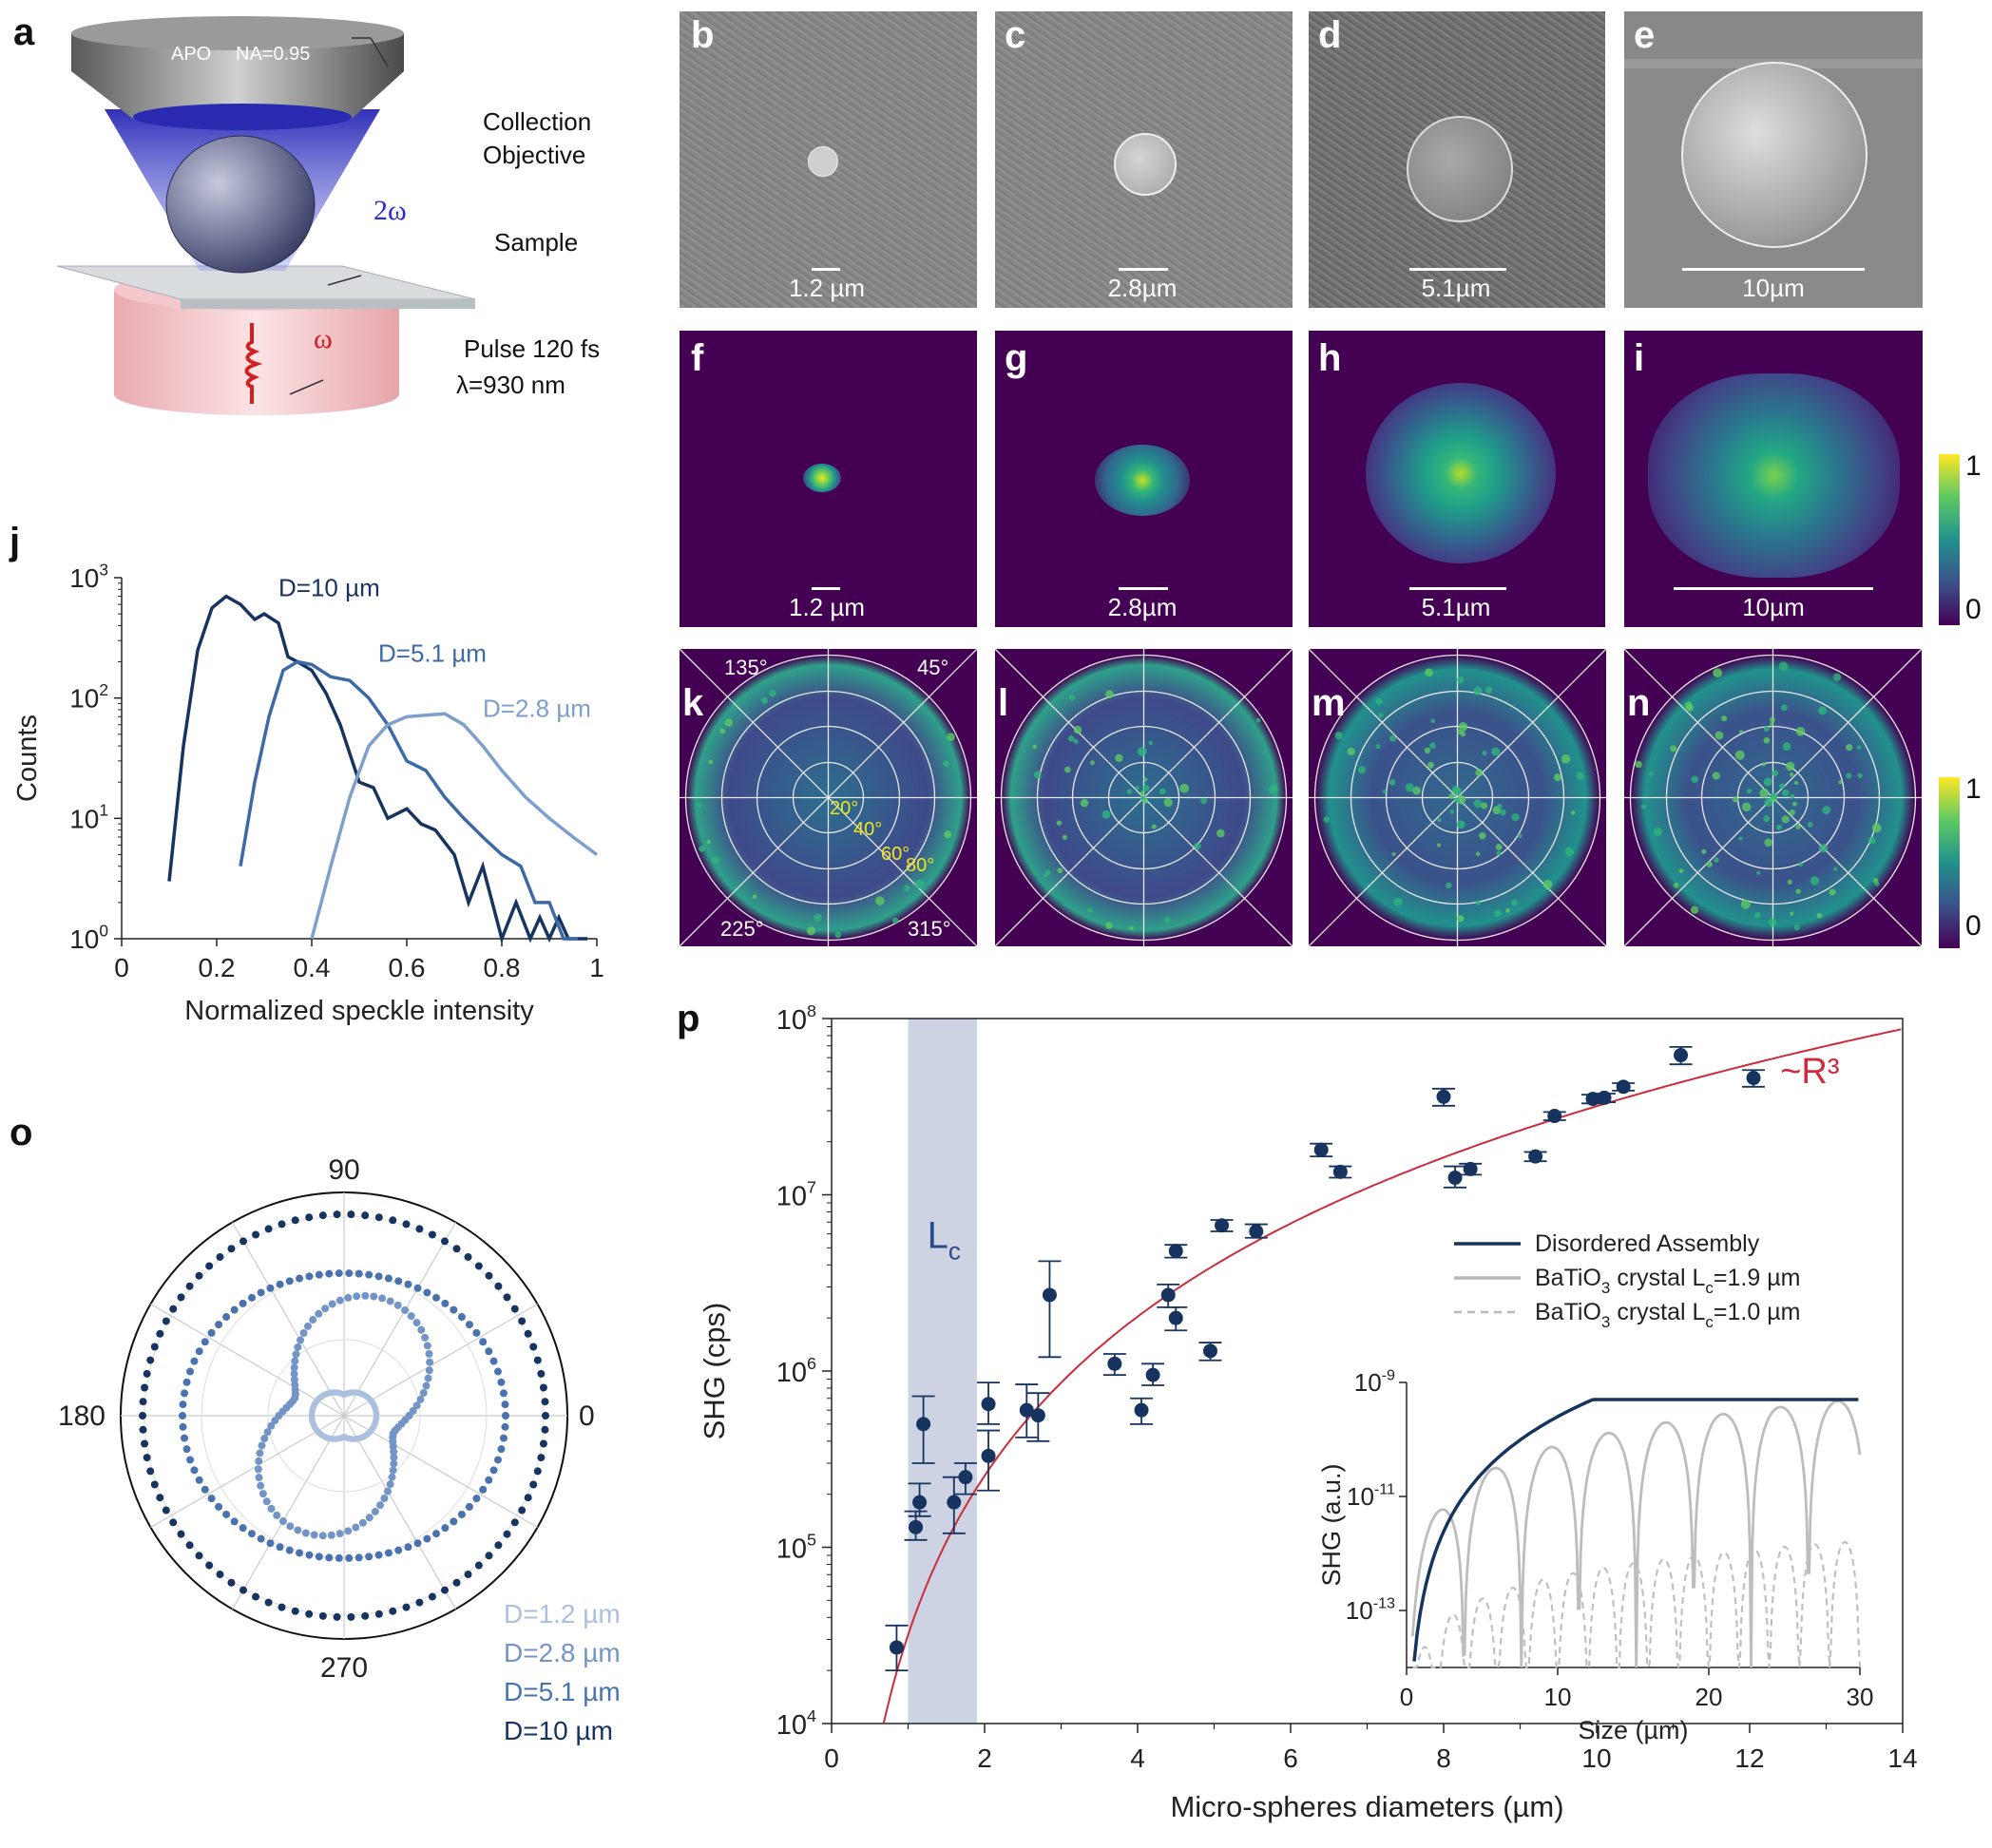 The height and width of the screenshot is (1848, 1992). Describe the element at coordinates (984, 1758) in the screenshot. I see `p-x-tick-label: 2` at that location.